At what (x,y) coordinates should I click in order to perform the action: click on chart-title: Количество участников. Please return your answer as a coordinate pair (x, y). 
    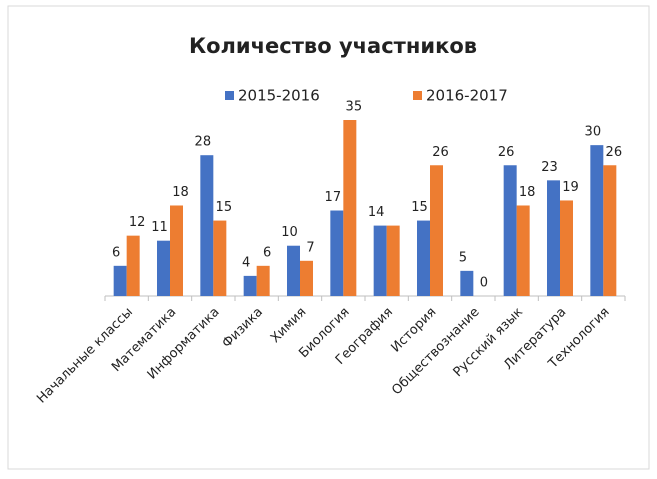
    Looking at the image, I should click on (333, 46).